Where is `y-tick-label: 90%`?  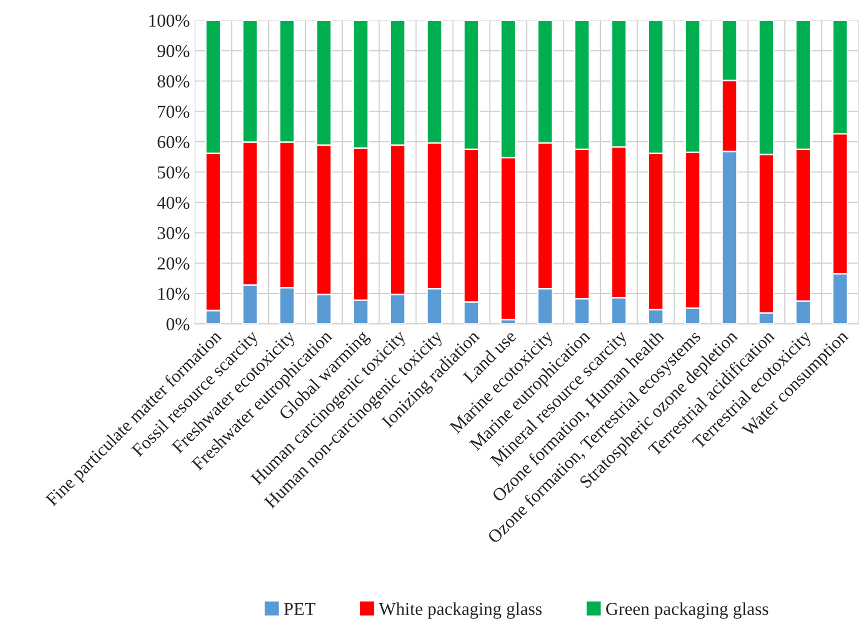 y-tick-label: 90% is located at coordinates (173, 51).